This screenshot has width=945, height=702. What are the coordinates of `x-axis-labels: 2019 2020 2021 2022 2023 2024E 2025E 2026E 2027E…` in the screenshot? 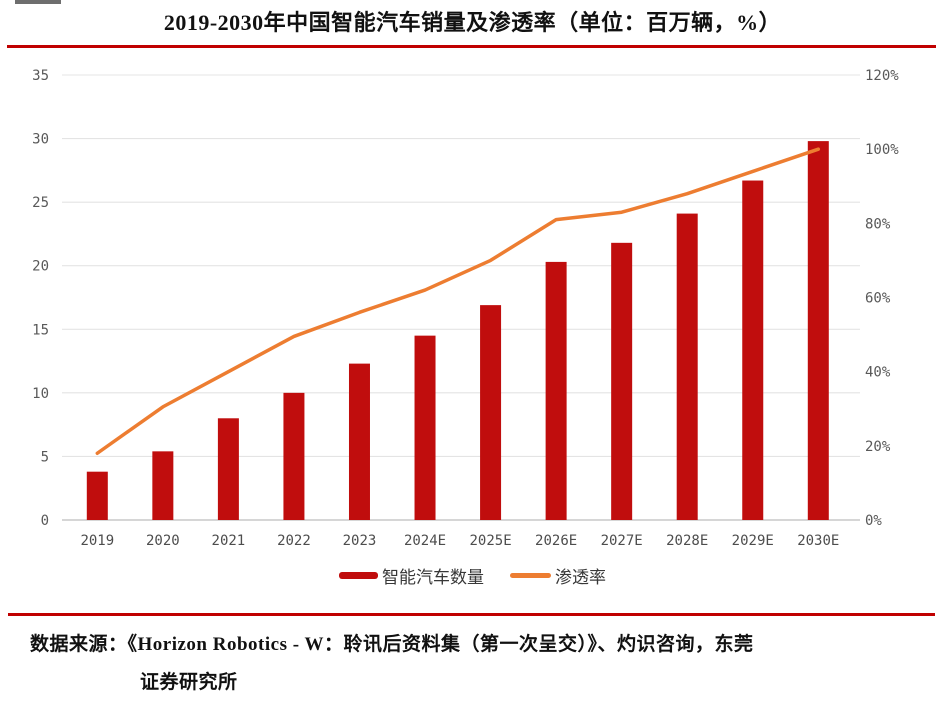 It's located at (459, 541).